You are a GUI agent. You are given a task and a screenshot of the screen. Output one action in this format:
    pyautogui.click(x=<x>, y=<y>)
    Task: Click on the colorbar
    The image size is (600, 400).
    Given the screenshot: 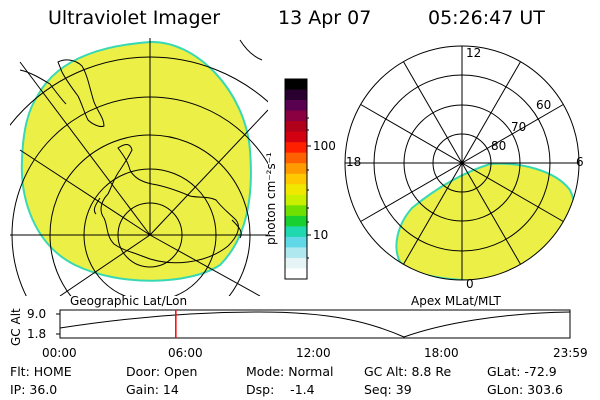 What is the action you would take?
    pyautogui.click(x=297, y=179)
    